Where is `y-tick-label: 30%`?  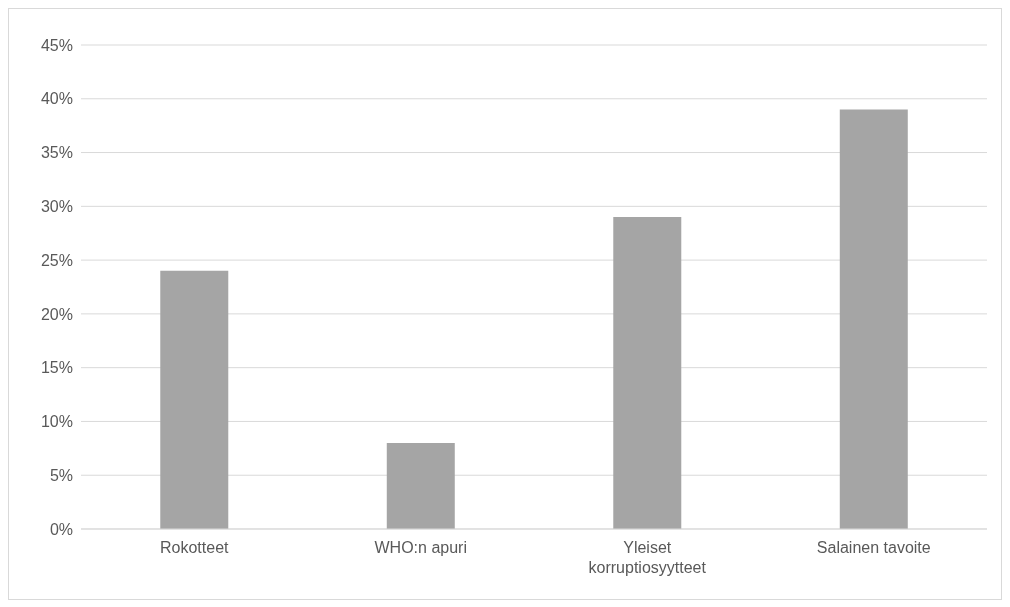 y-tick-label: 30% is located at coordinates (56, 207).